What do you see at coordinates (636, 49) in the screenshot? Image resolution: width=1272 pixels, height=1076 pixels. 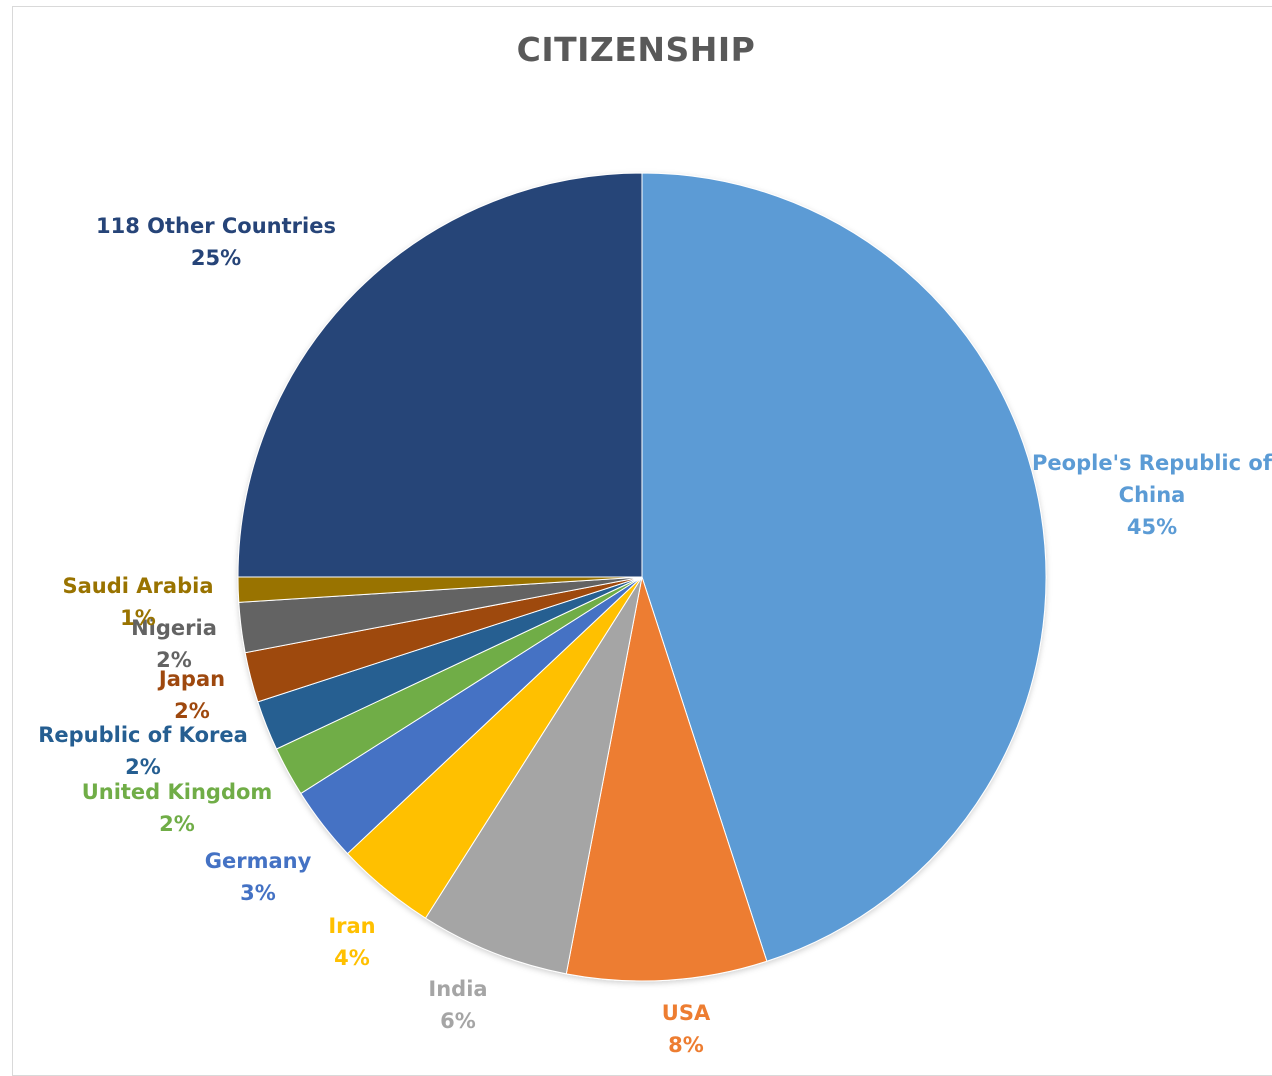 I see `chart-title: CITIZENSHIP` at bounding box center [636, 49].